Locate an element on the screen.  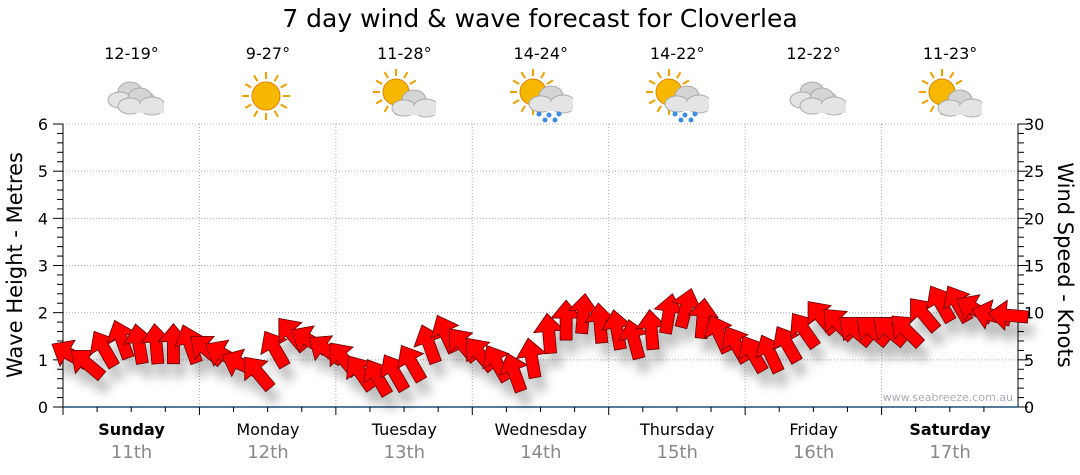
right-axis-label: Wind Speed - Knots is located at coordinates (1065, 264).